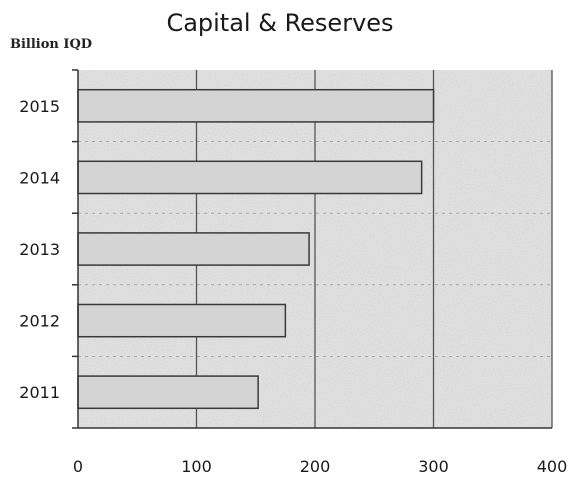  What do you see at coordinates (39, 321) in the screenshot?
I see `y-tick-label: 2012` at bounding box center [39, 321].